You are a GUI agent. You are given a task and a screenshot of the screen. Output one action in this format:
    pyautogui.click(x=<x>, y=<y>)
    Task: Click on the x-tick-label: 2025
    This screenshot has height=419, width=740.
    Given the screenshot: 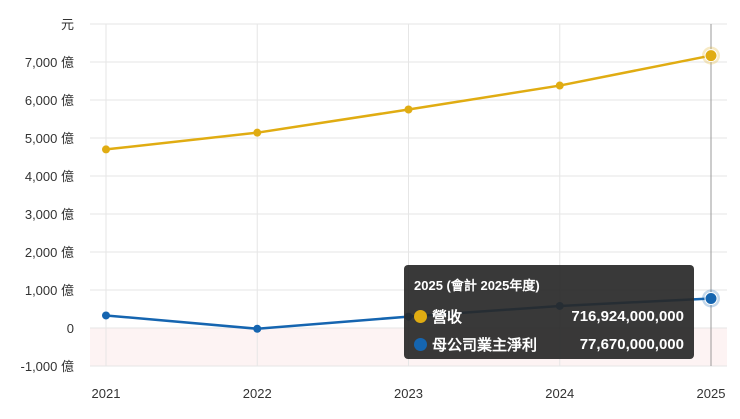 What is the action you would take?
    pyautogui.click(x=711, y=393)
    